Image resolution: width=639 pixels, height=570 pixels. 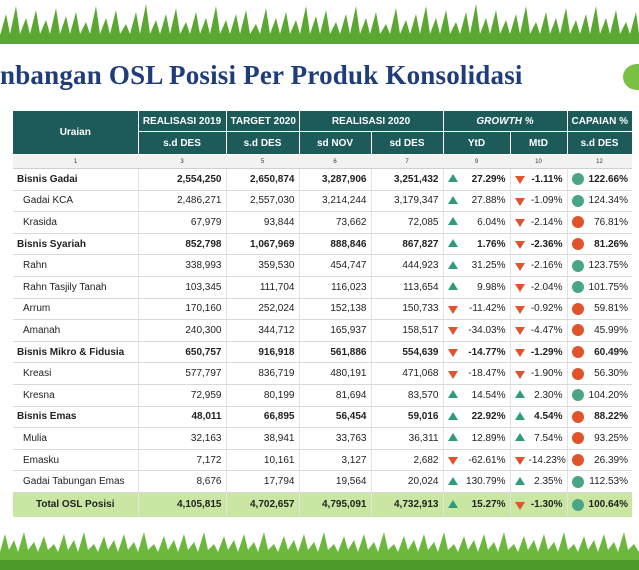 I want to click on realisasi-2019-value: 72,959, so click(x=181, y=395).